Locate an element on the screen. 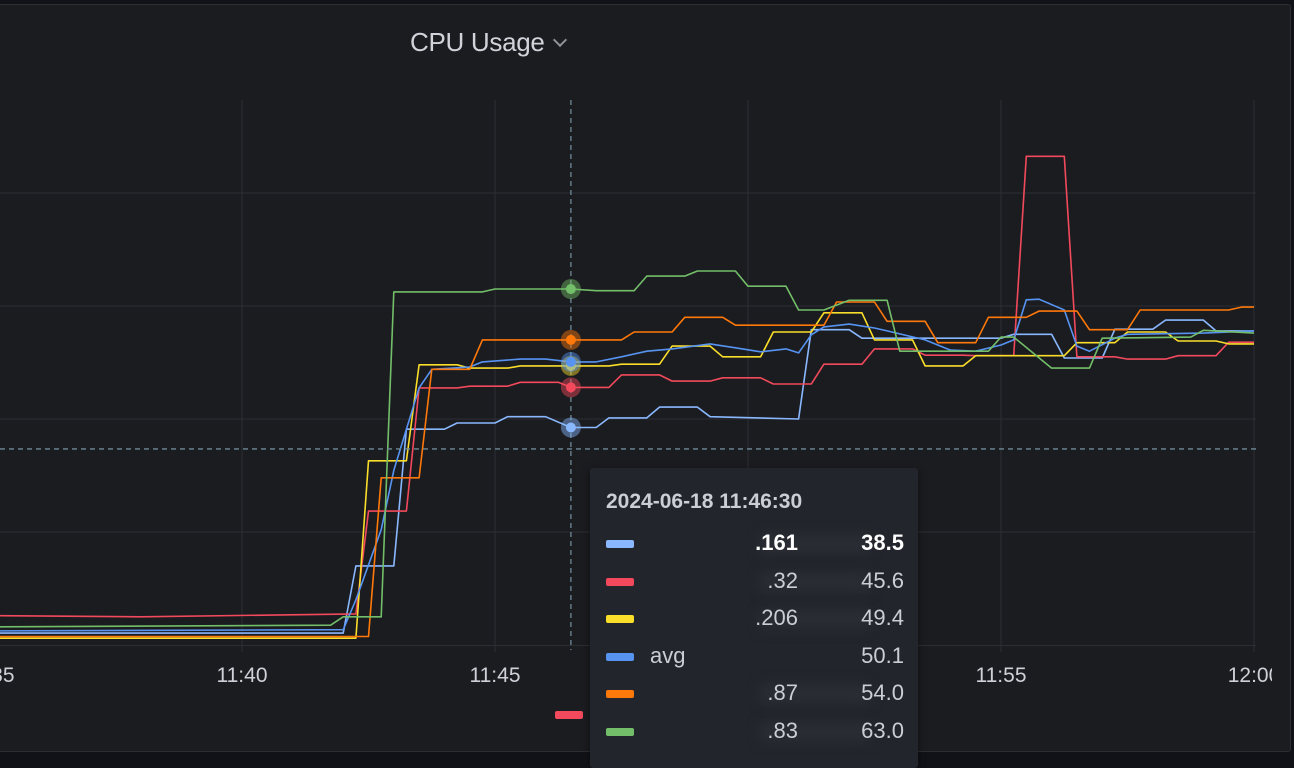  tooltip-time: 2024-06-18 11:46:30 is located at coordinates (704, 501).